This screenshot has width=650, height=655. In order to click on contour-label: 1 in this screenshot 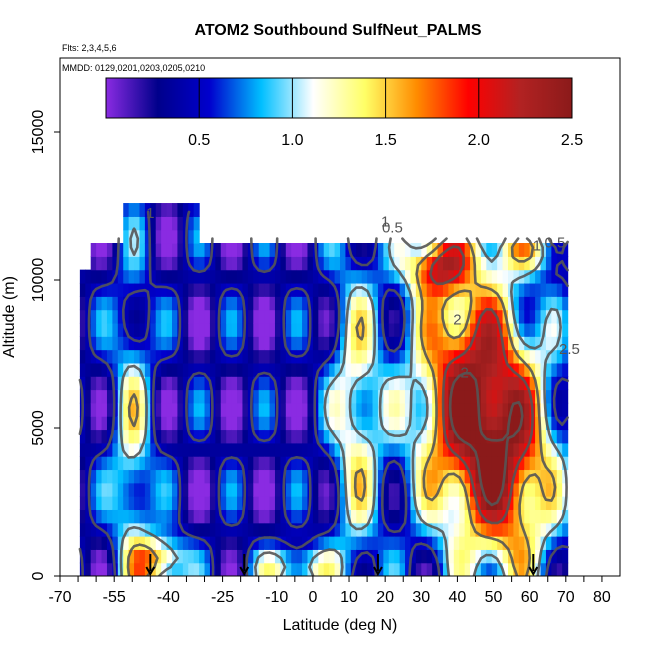, I will do `click(537, 245)`.